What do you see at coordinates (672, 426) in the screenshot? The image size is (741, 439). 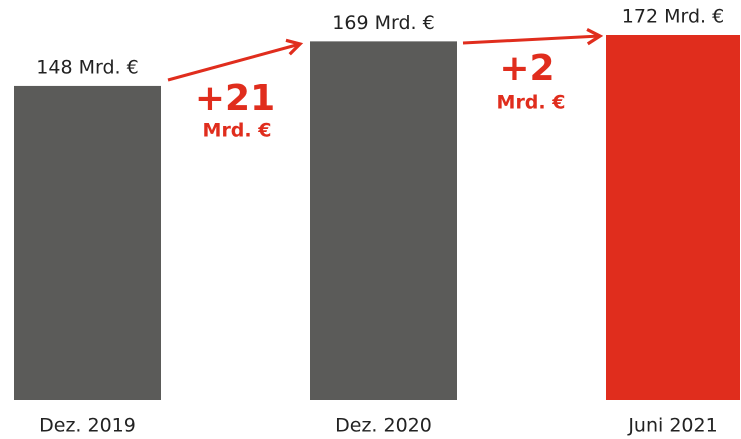 I see `x-tick-label: Juni 2021` at bounding box center [672, 426].